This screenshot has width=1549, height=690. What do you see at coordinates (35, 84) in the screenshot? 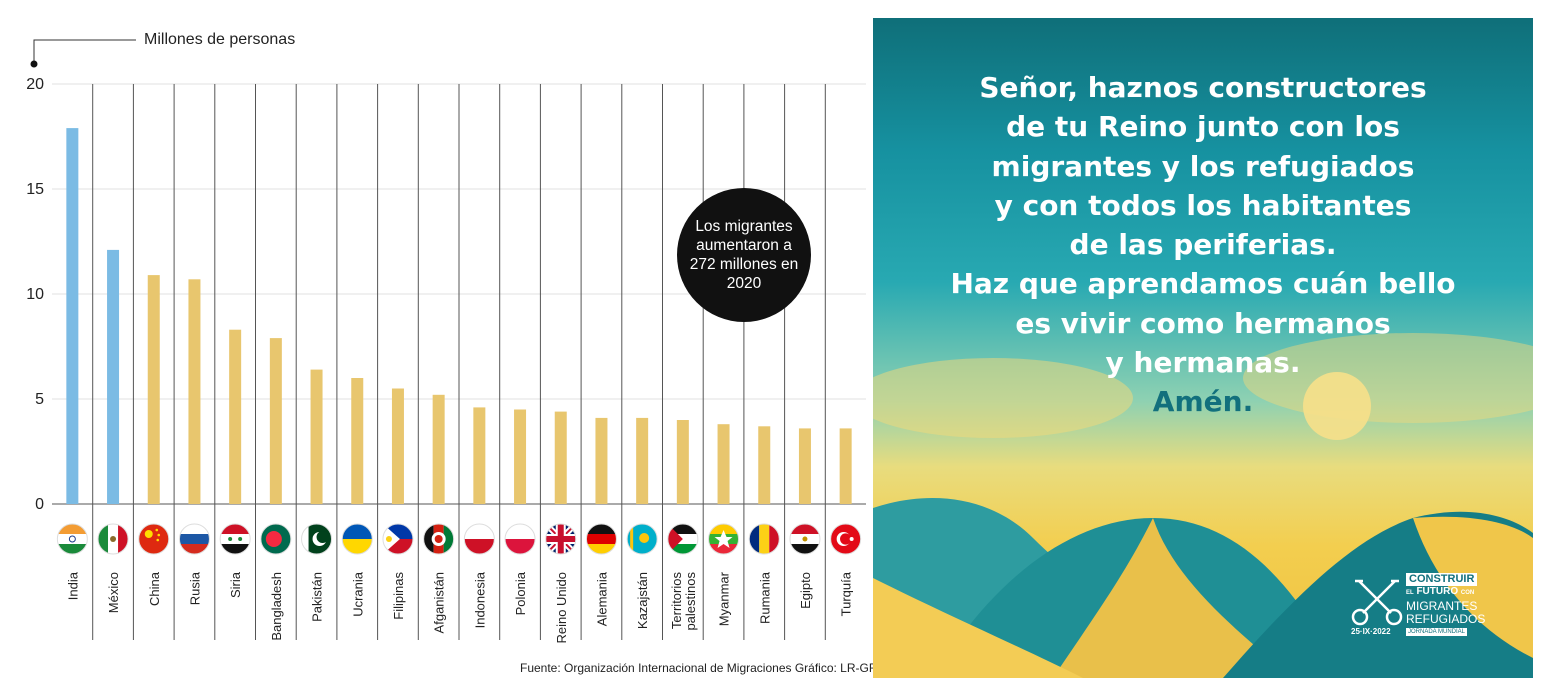
I see `y-tick-label: 20` at bounding box center [35, 84].